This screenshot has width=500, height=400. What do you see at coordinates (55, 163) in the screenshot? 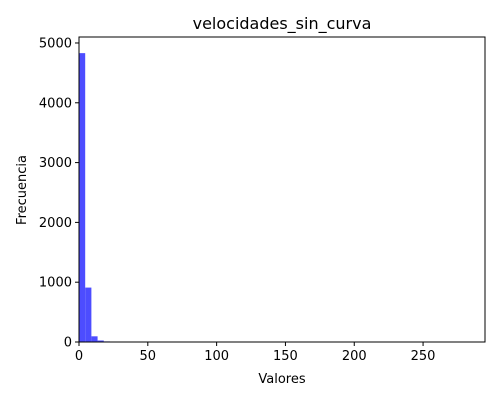
I see `y-tick-label-3: 3000` at bounding box center [55, 163].